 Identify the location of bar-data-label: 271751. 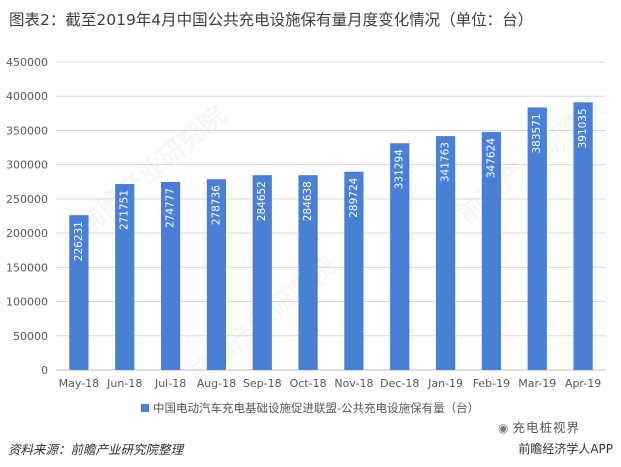
(125, 210).